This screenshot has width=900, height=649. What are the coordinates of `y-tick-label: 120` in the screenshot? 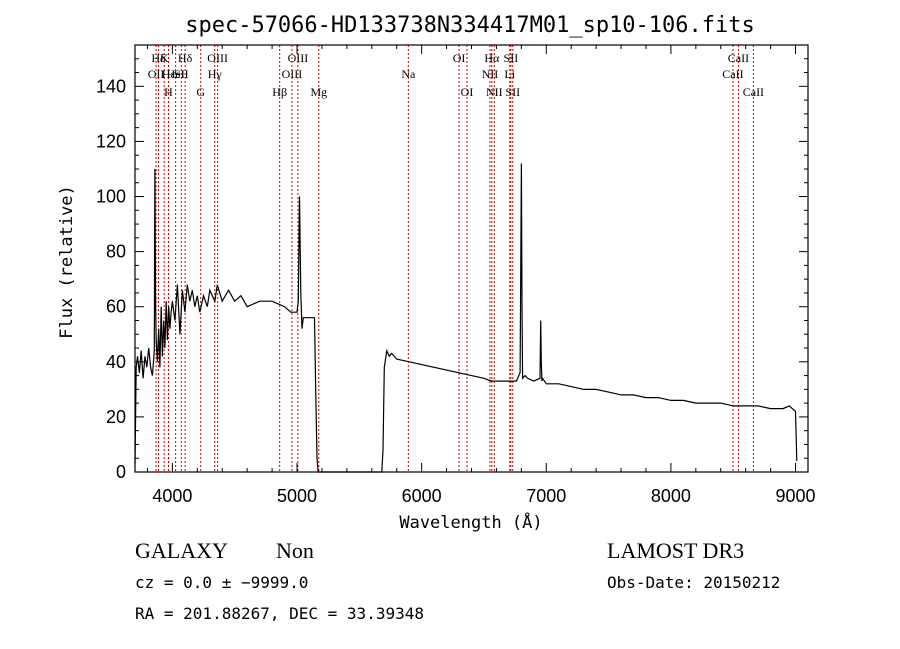 It's located at (111, 141).